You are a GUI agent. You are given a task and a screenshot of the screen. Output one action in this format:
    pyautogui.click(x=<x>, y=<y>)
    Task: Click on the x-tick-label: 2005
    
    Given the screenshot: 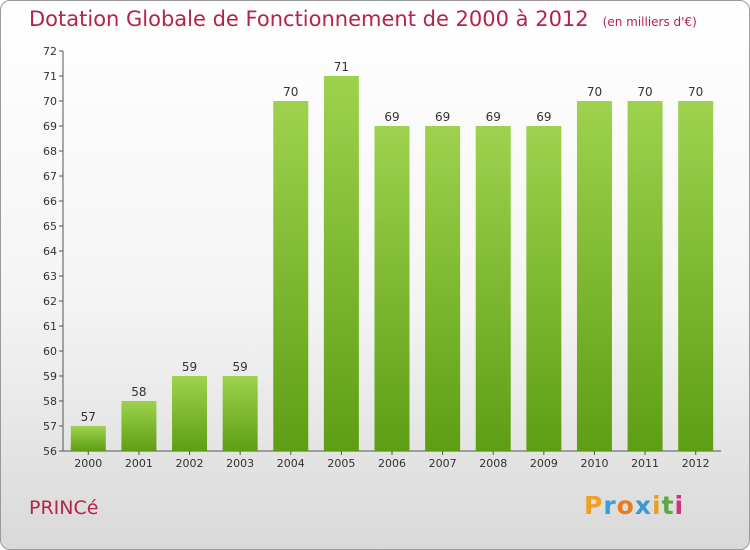 What is the action you would take?
    pyautogui.click(x=341, y=463)
    